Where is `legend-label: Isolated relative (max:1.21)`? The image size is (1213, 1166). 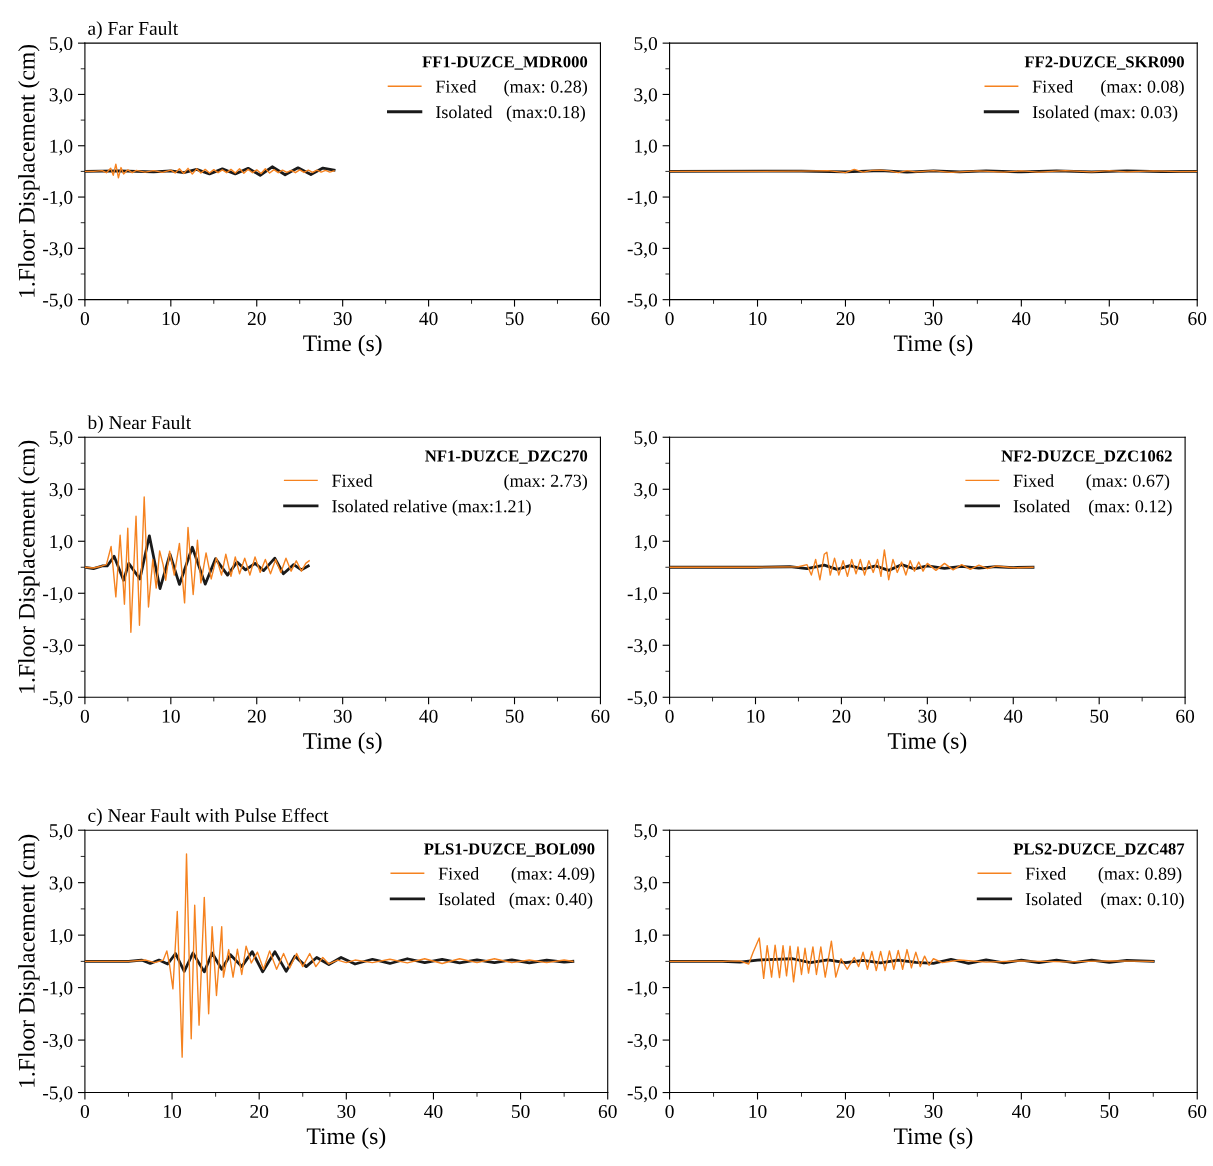 legend-label: Isolated relative (max:1.21) is located at coordinates (431, 508).